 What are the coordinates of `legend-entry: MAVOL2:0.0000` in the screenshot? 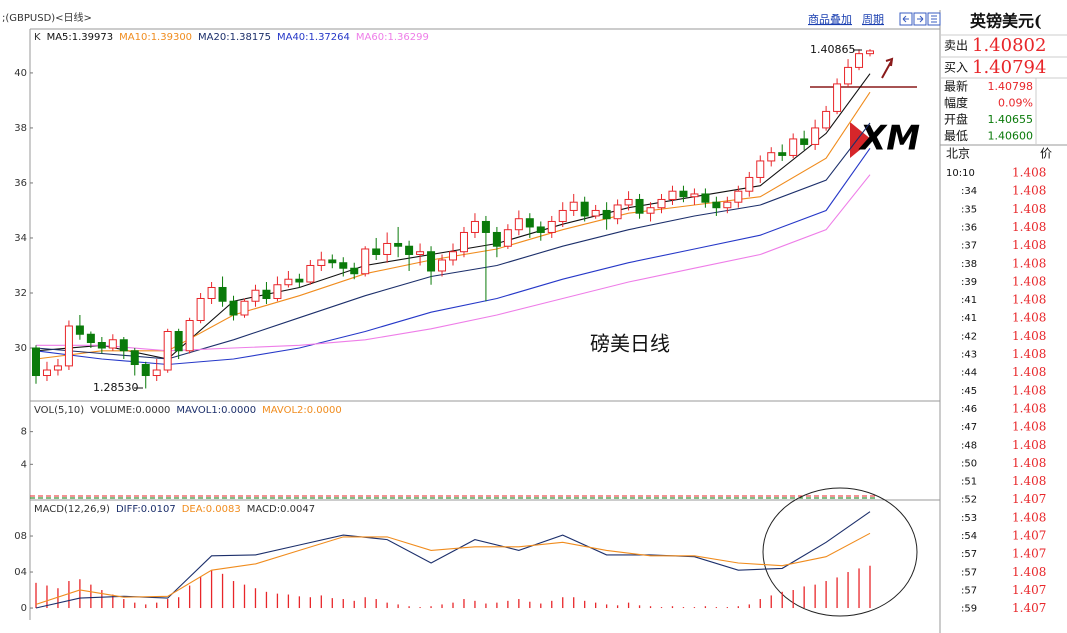 It's located at (302, 410).